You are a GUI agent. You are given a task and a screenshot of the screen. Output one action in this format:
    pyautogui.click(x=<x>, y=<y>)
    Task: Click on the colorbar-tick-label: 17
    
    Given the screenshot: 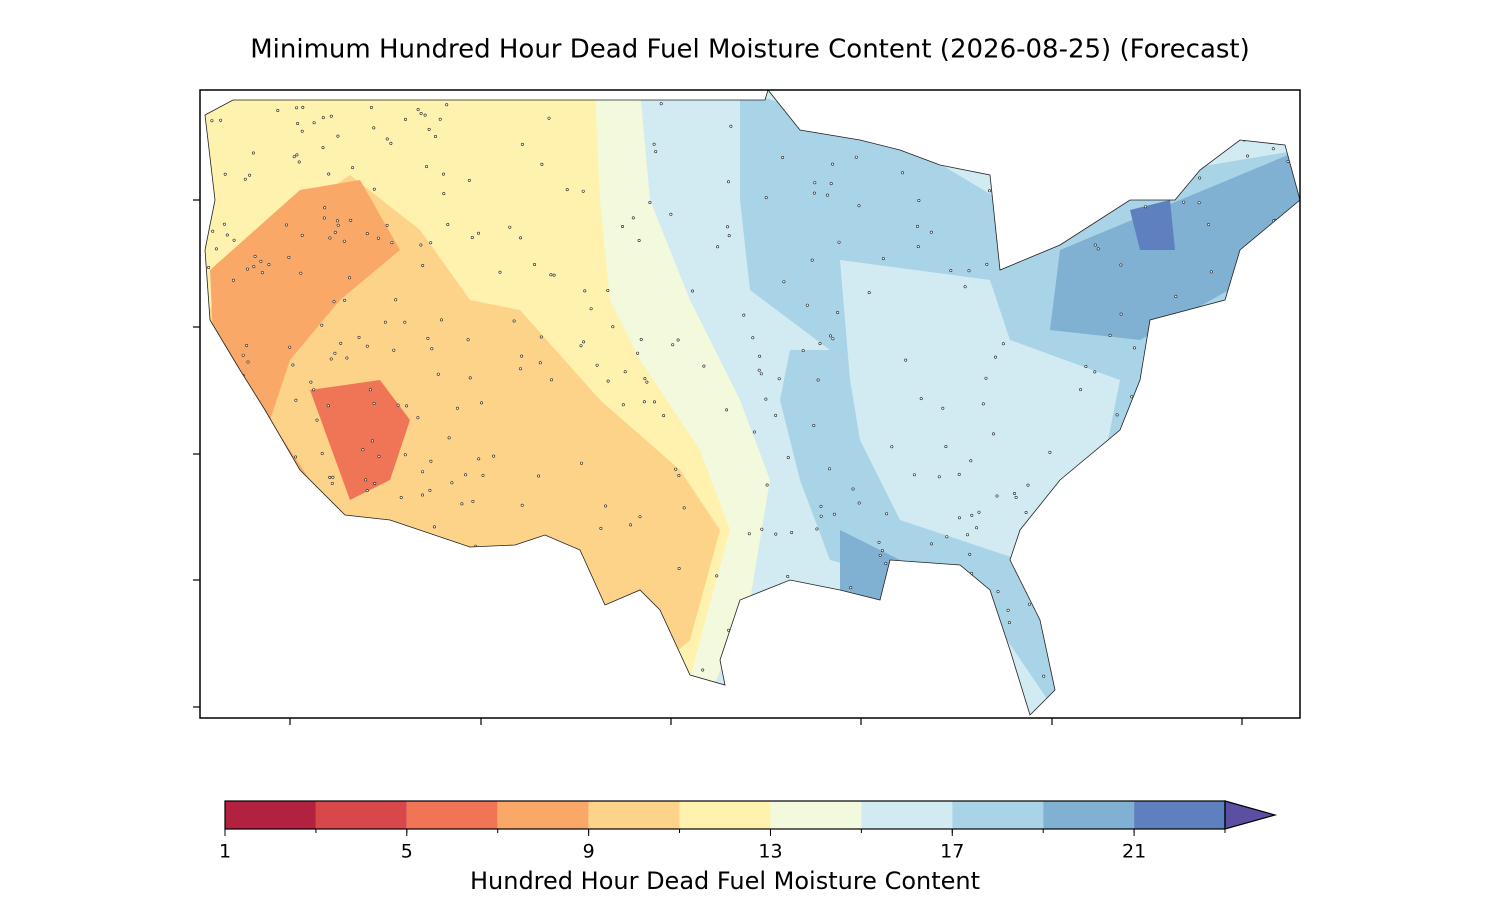 What is the action you would take?
    pyautogui.click(x=952, y=852)
    